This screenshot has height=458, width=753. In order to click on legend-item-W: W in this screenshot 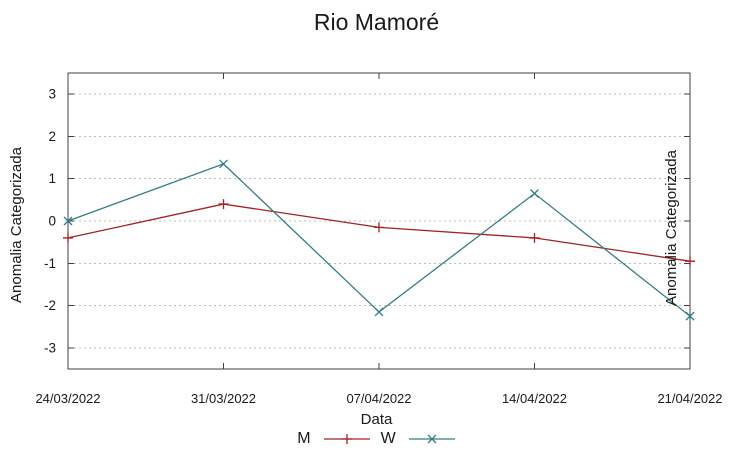, I will do `click(418, 439)`.